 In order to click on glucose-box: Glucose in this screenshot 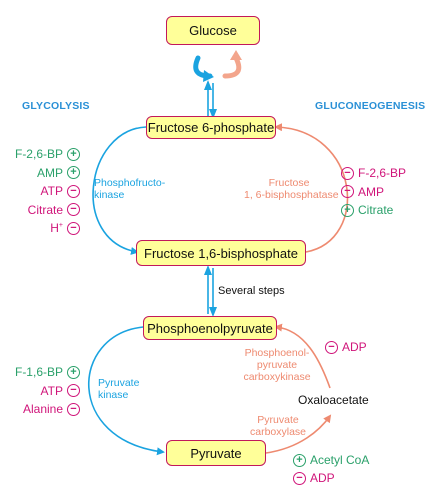, I will do `click(213, 30)`.